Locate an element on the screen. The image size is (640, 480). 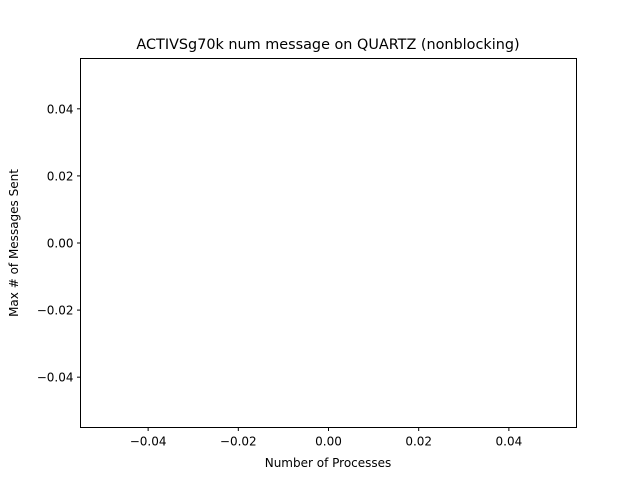
x-tick-label: 0.04 is located at coordinates (509, 442).